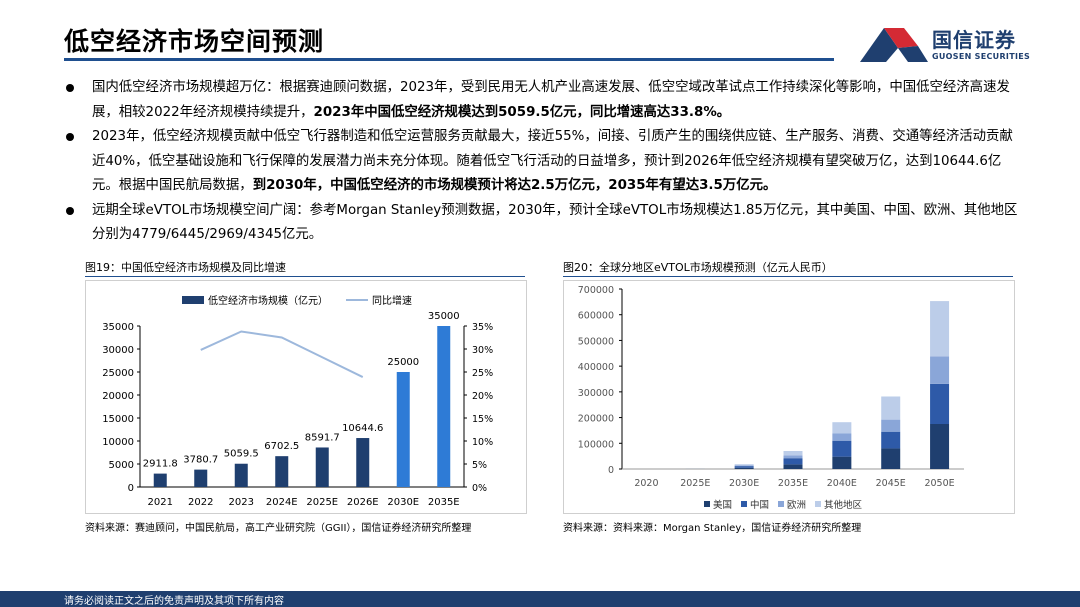  I want to click on bar-value-label: 35000, so click(444, 316).